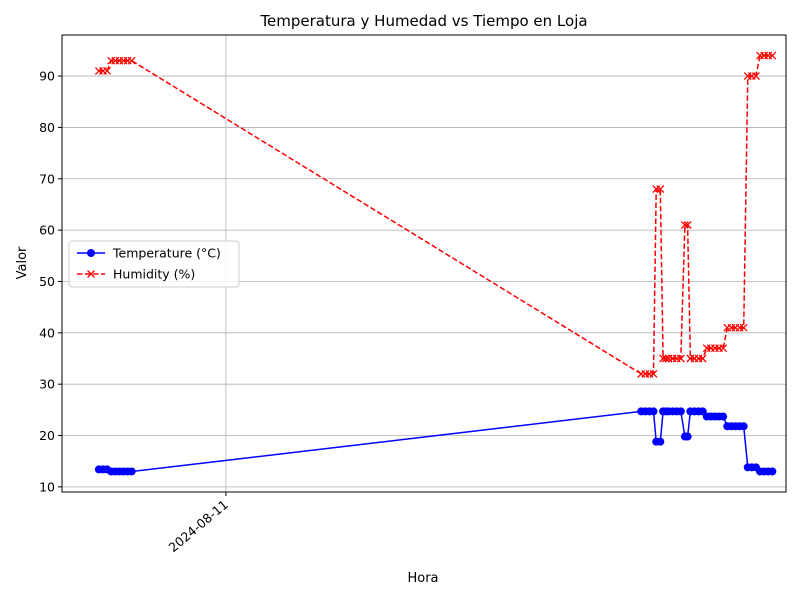  I want to click on y-tick-label: 60, so click(47, 230).